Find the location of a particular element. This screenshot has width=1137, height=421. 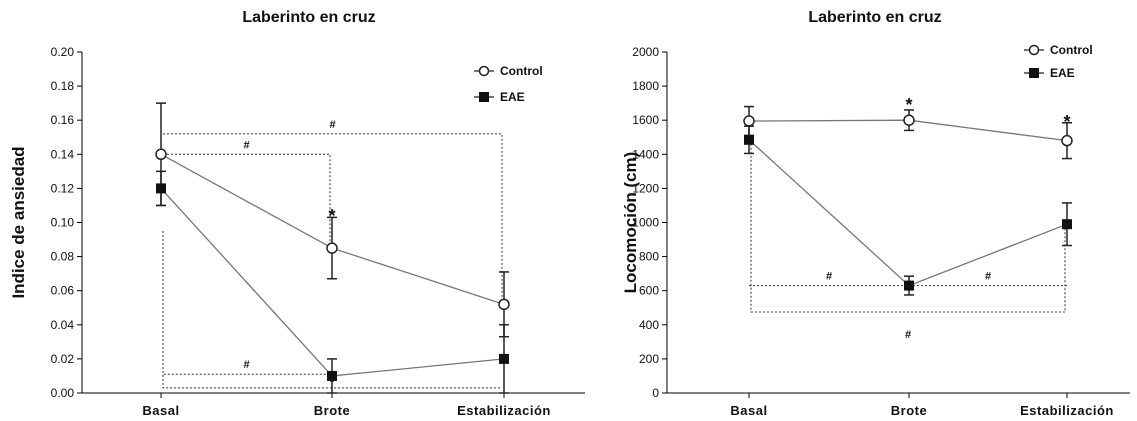

y-tick-label: 1400 is located at coordinates (645, 154).